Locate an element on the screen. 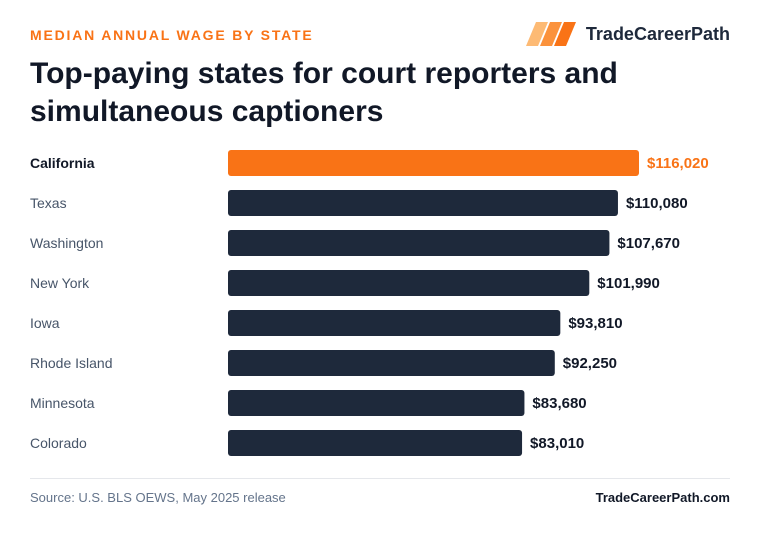 The height and width of the screenshot is (534, 760). category-label: New York is located at coordinates (60, 283).